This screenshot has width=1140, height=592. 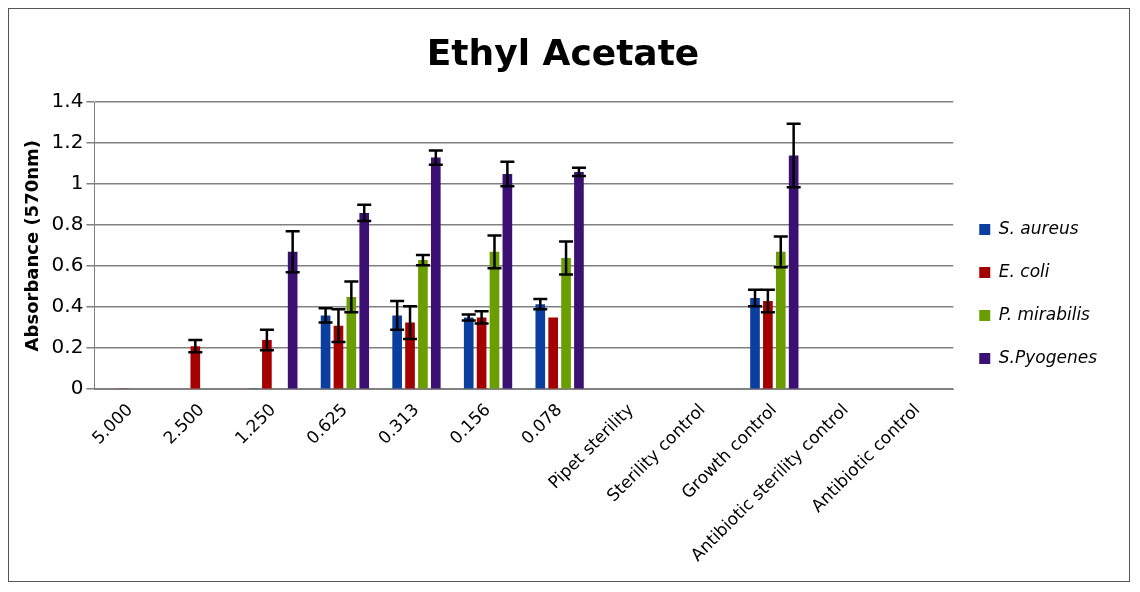 What do you see at coordinates (67, 305) in the screenshot?
I see `y-tick-label: 0.4` at bounding box center [67, 305].